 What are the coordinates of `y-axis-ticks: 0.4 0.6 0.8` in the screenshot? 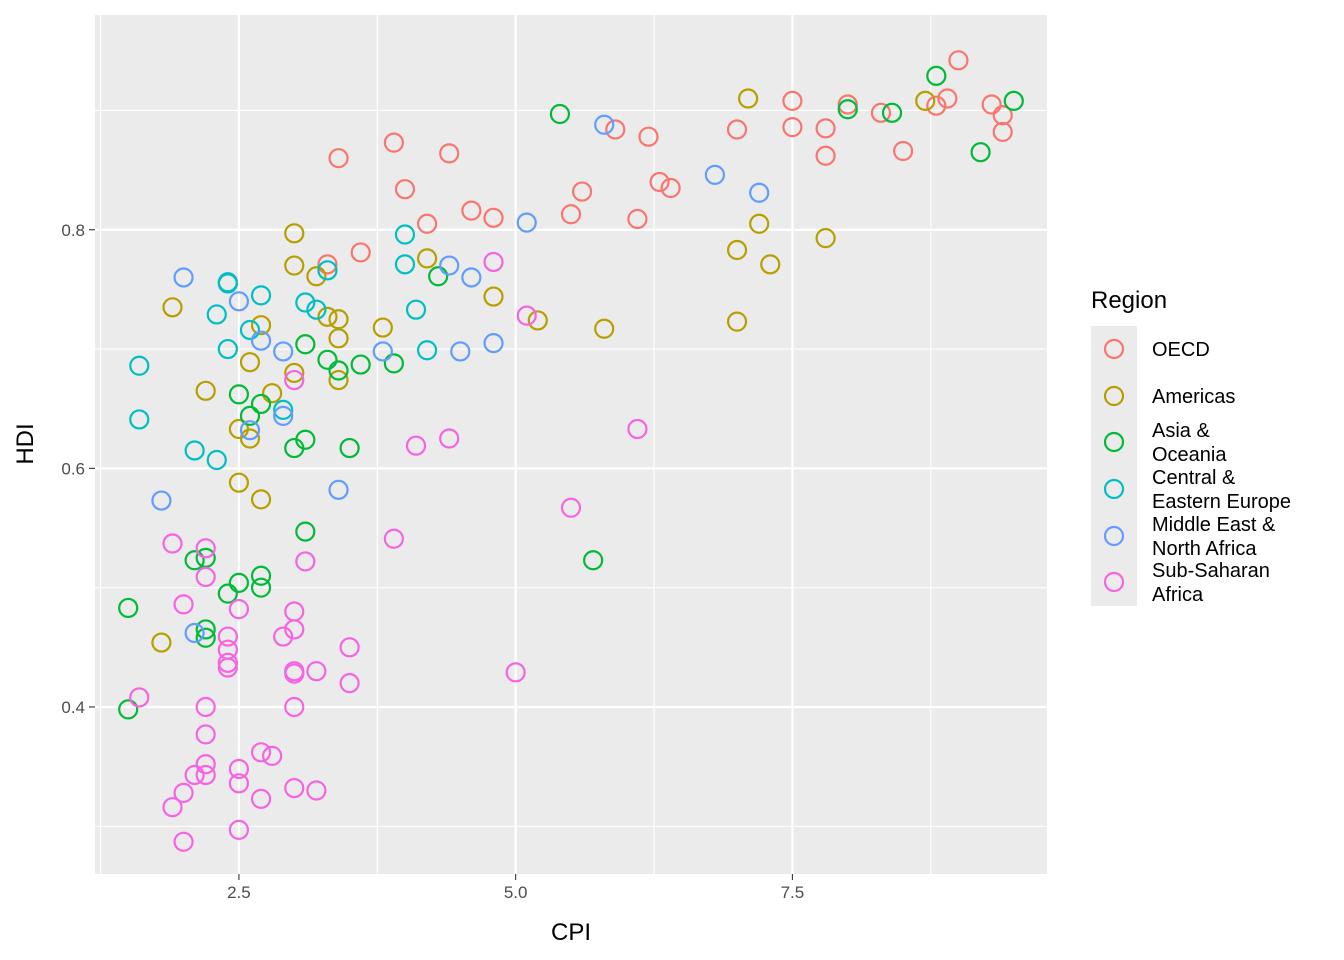 It's located at (78, 469).